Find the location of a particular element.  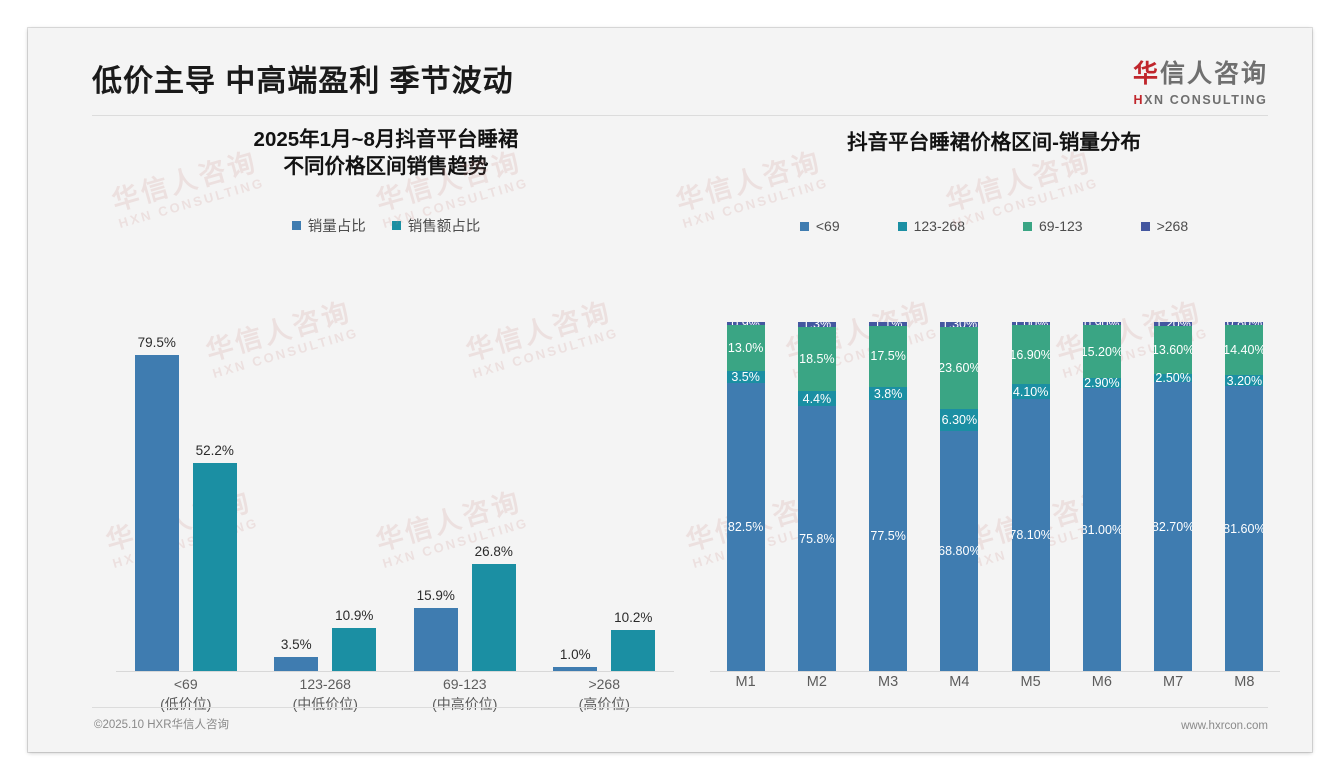

stacked-segment-69-123: 15.20% is located at coordinates (1101, 352).